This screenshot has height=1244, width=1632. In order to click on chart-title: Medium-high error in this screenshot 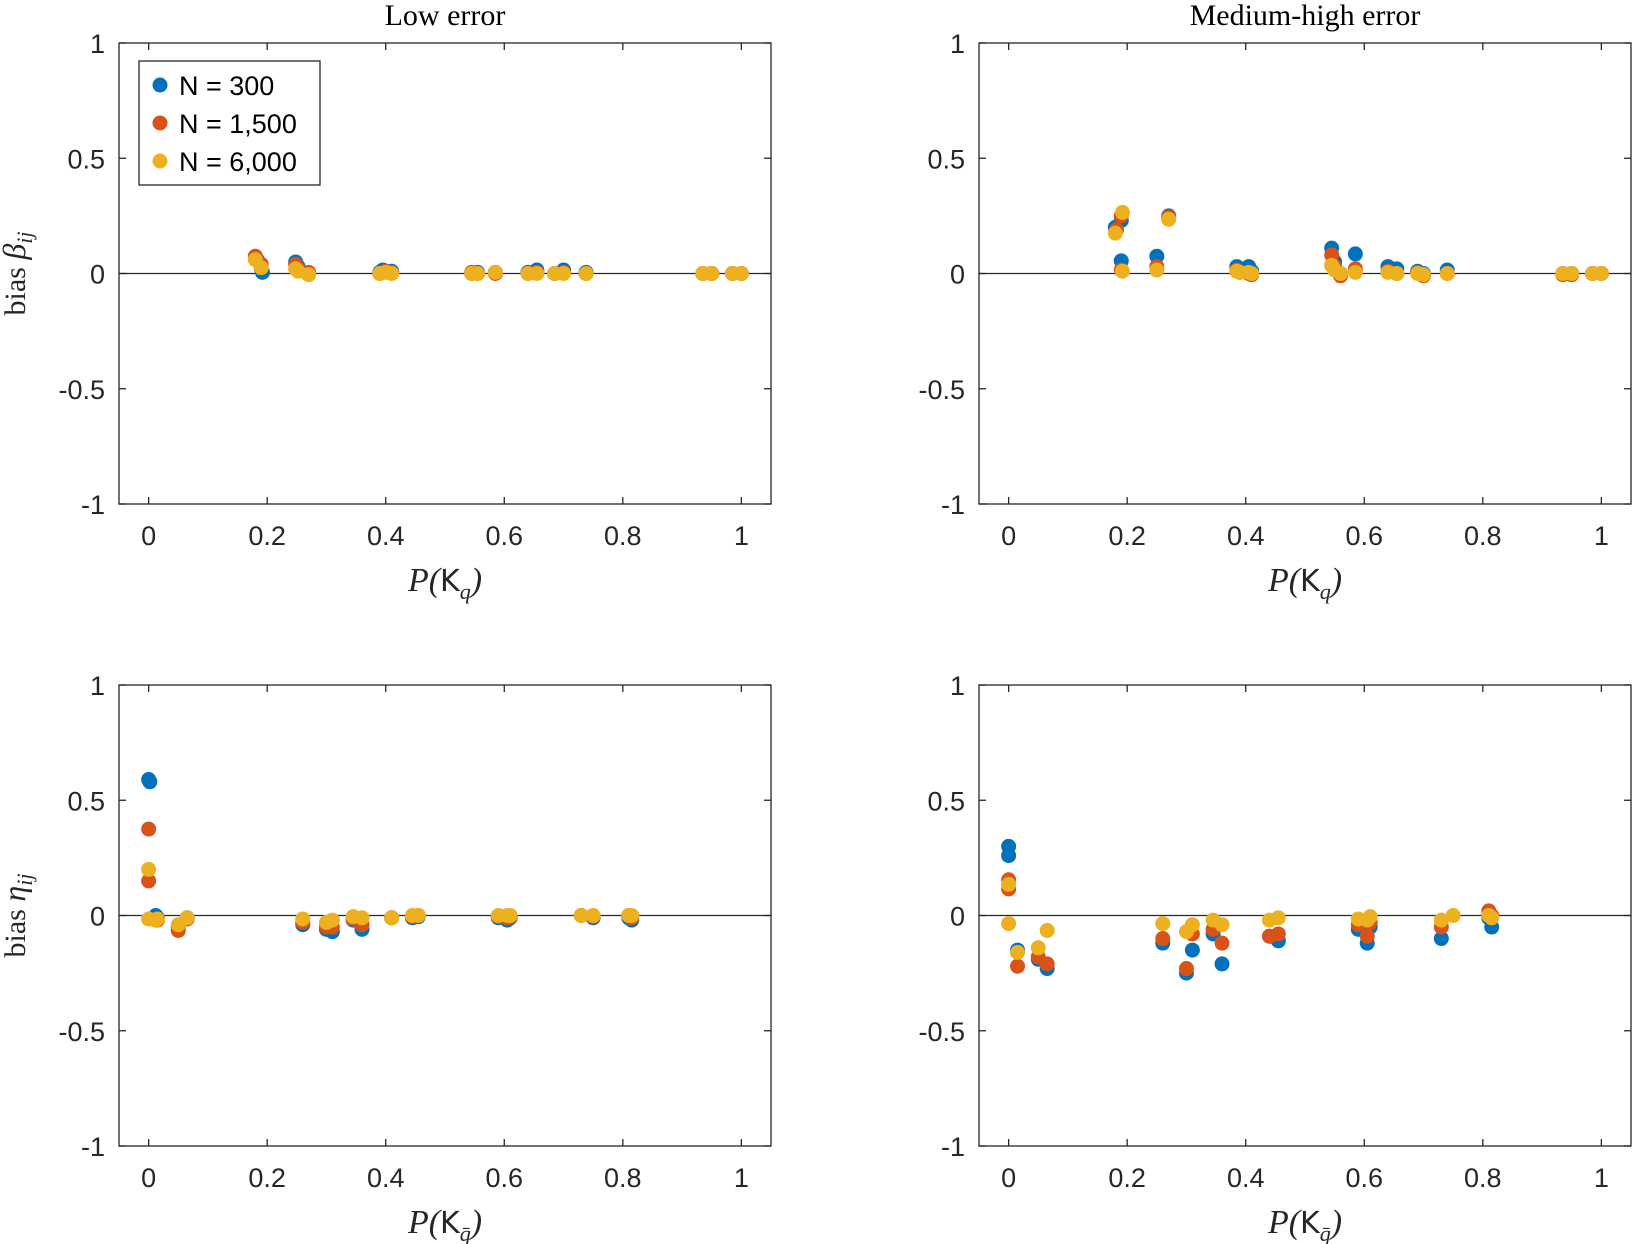, I will do `click(1305, 16)`.